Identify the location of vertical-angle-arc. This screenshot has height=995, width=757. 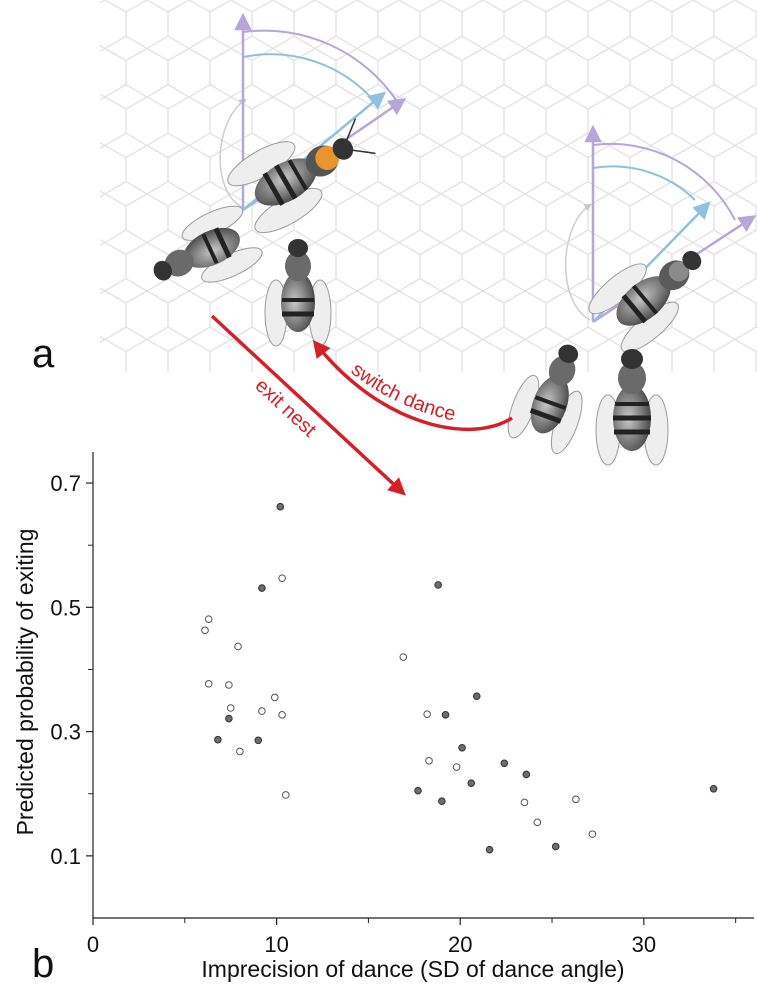
(320, 66).